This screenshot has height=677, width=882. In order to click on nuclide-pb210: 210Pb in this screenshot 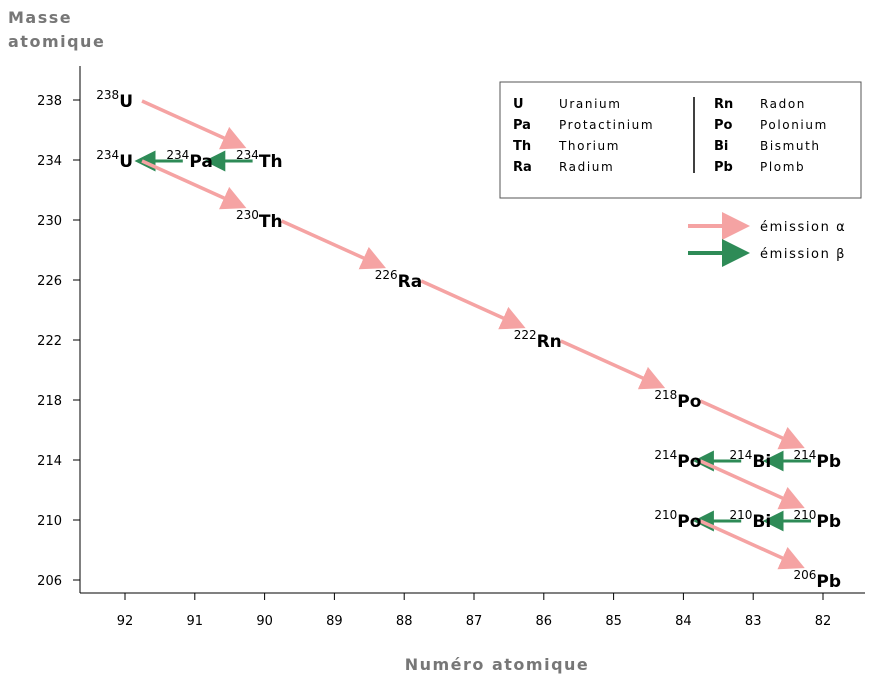, I will do `click(817, 520)`.